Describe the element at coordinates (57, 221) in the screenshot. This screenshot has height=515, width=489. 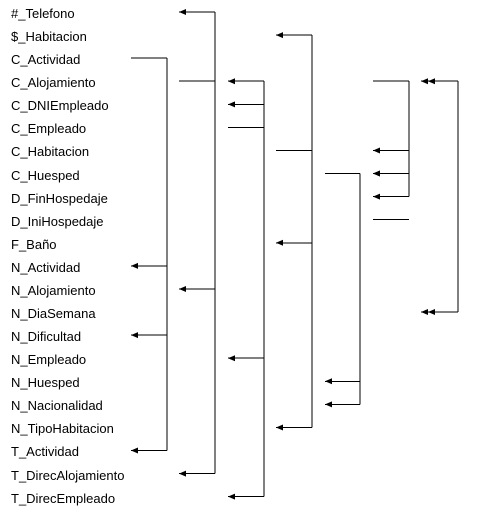
I see `attribute-label: D_IniHospedaje` at that location.